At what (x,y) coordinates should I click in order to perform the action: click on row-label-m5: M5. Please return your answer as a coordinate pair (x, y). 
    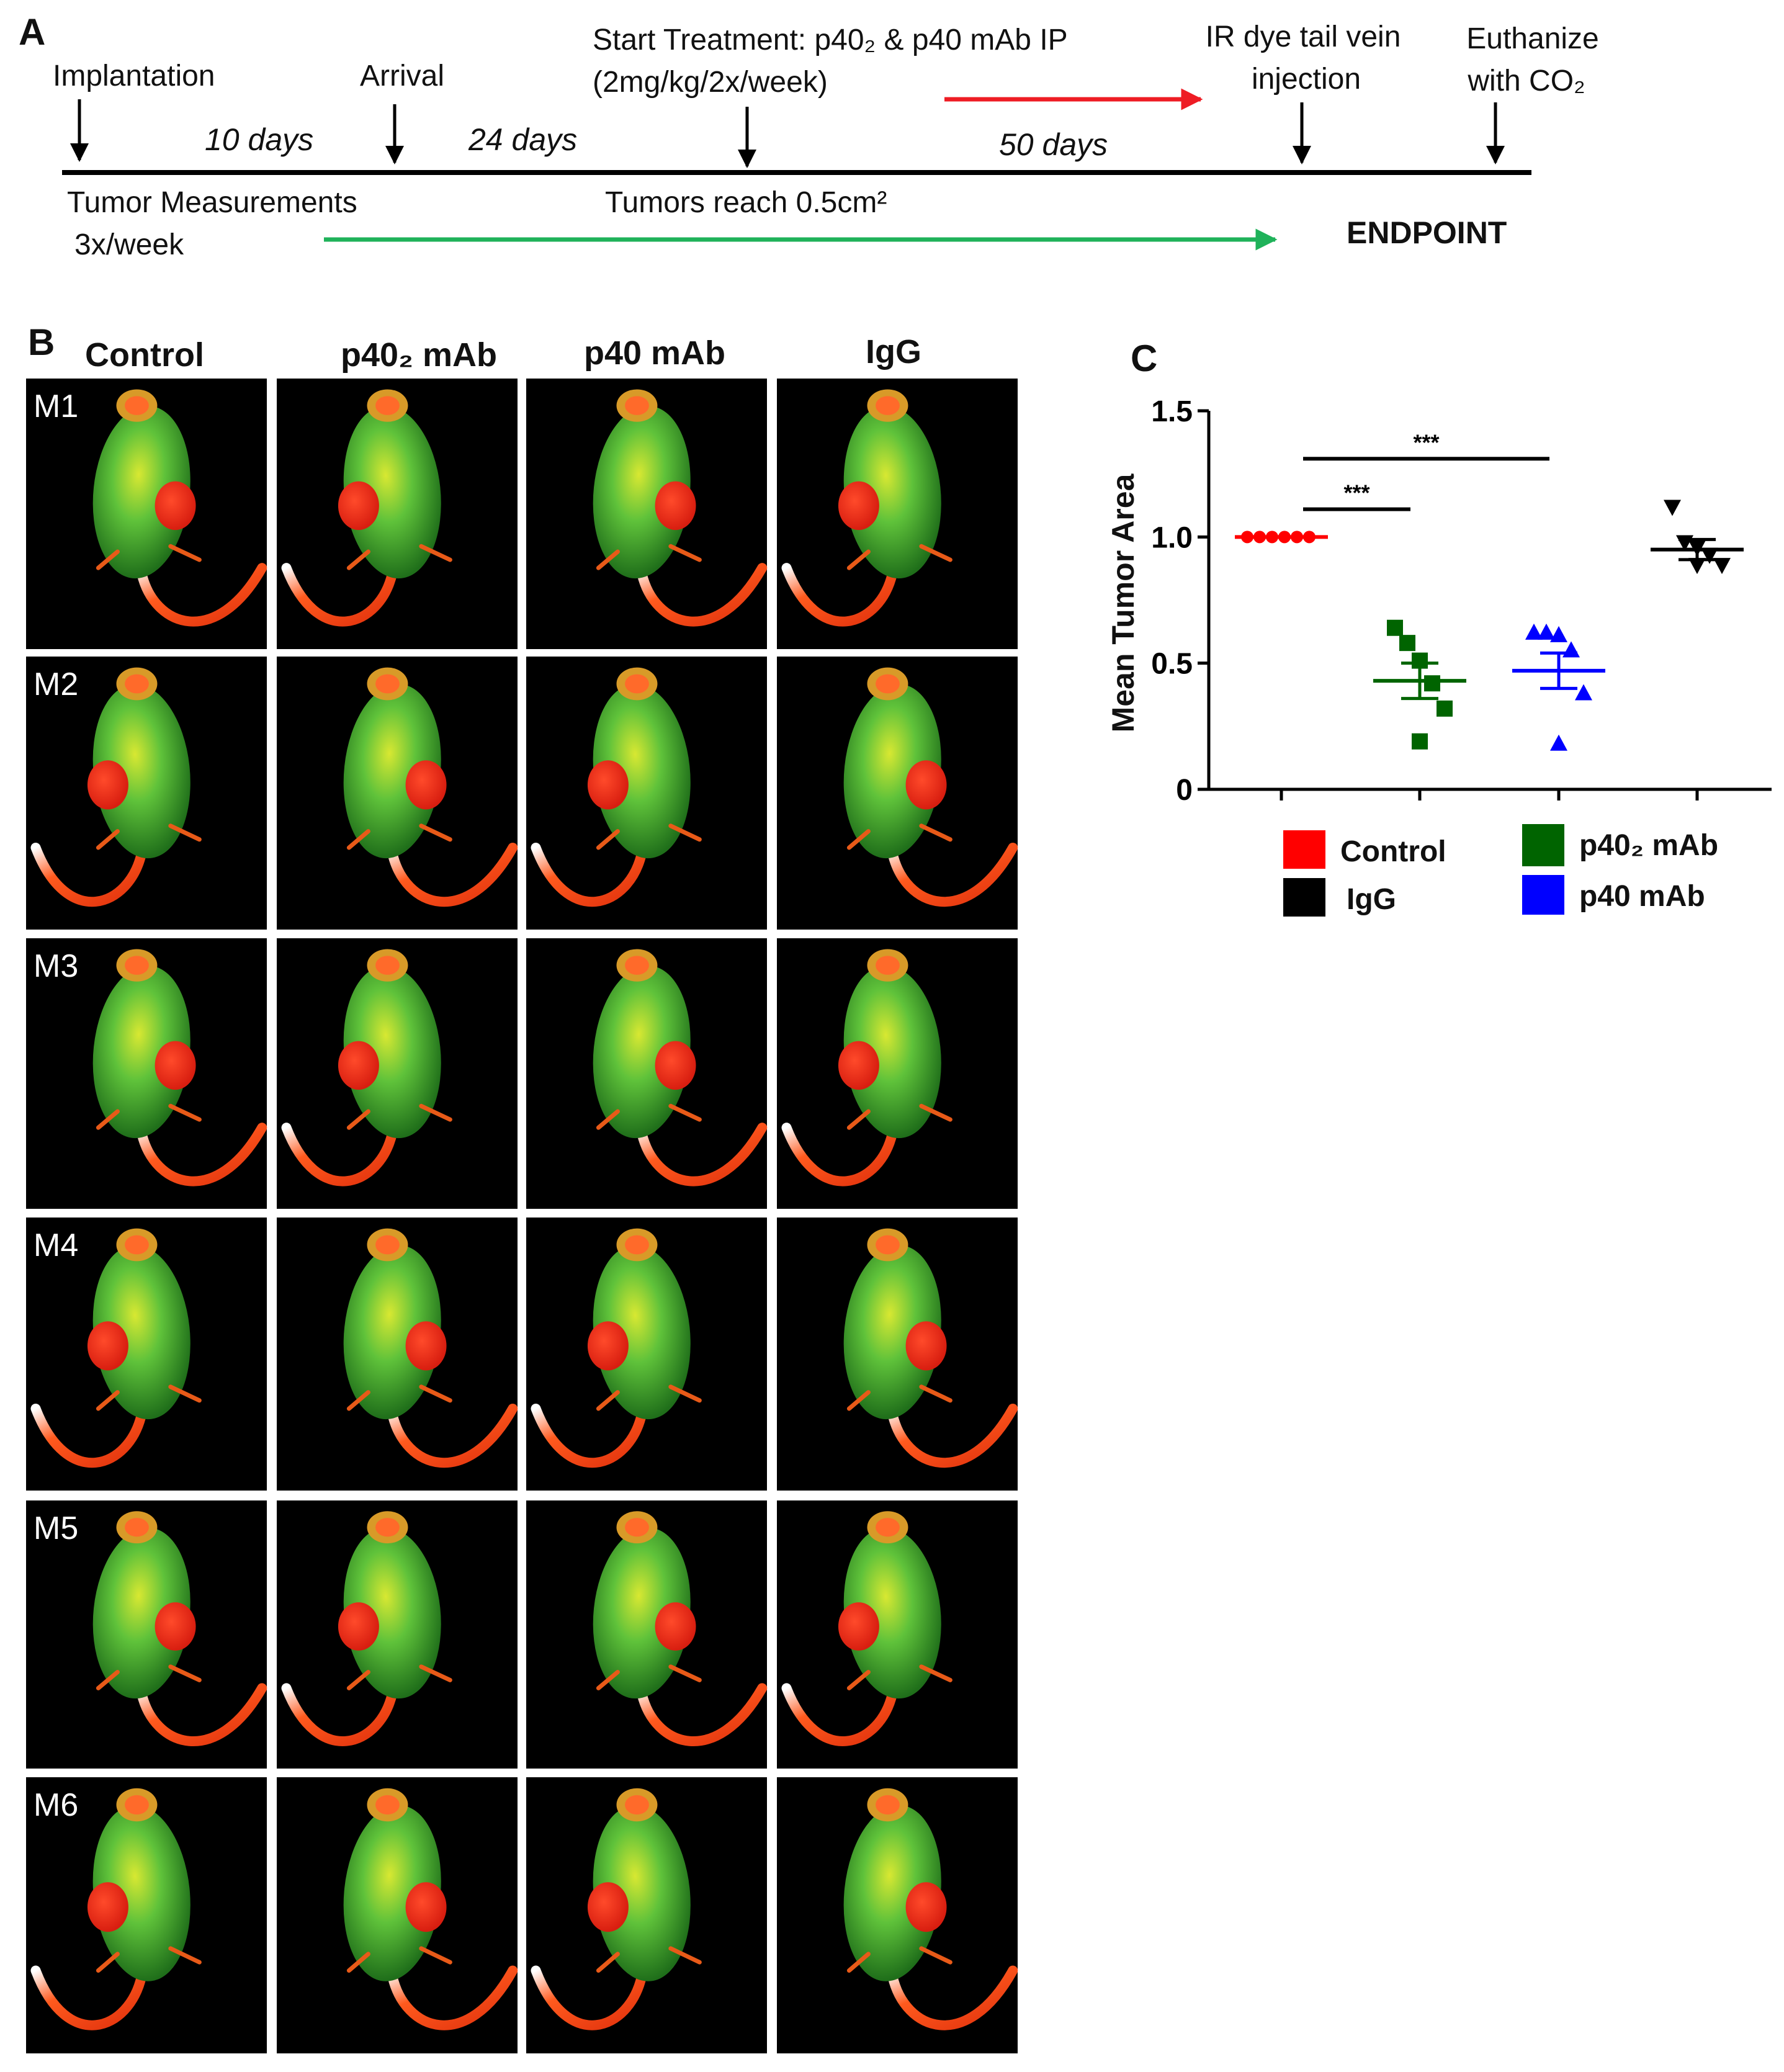
    Looking at the image, I should click on (56, 1528).